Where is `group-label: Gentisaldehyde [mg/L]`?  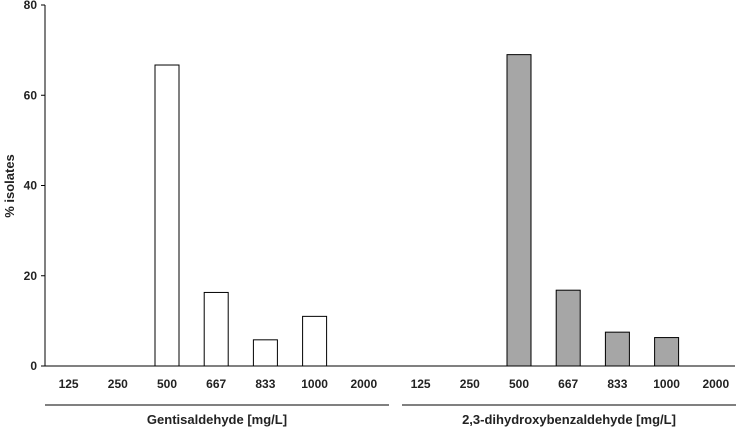 group-label: Gentisaldehyde [mg/L] is located at coordinates (217, 419).